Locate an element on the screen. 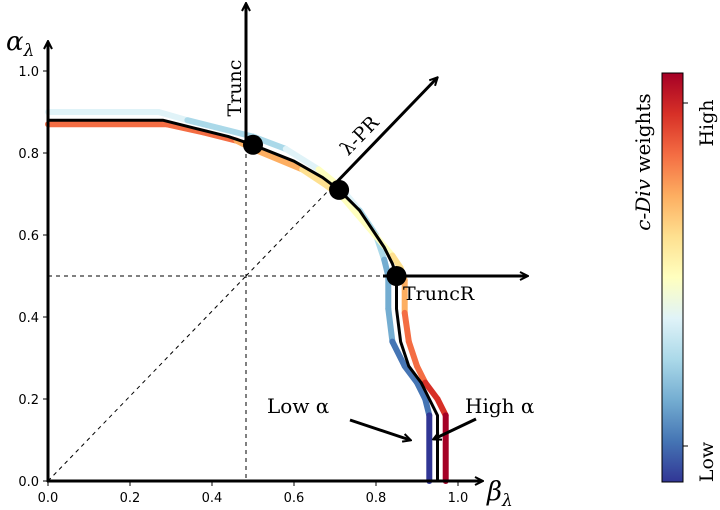  y-axis-label-subscript: λ is located at coordinates (29, 51).